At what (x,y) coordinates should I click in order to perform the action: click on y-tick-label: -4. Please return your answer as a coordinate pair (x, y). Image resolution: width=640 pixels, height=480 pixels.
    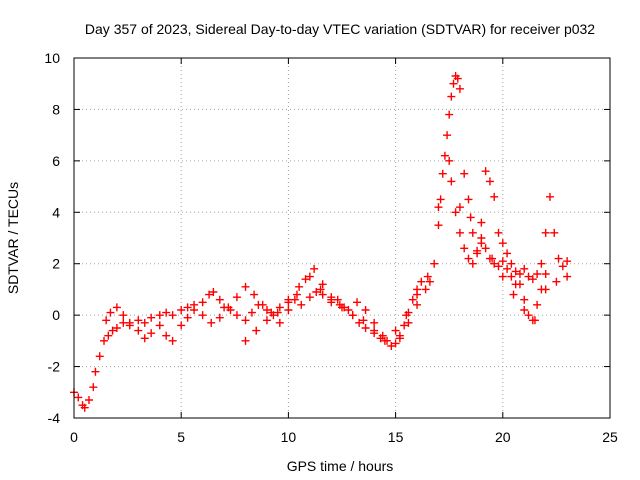
    Looking at the image, I should click on (54, 418).